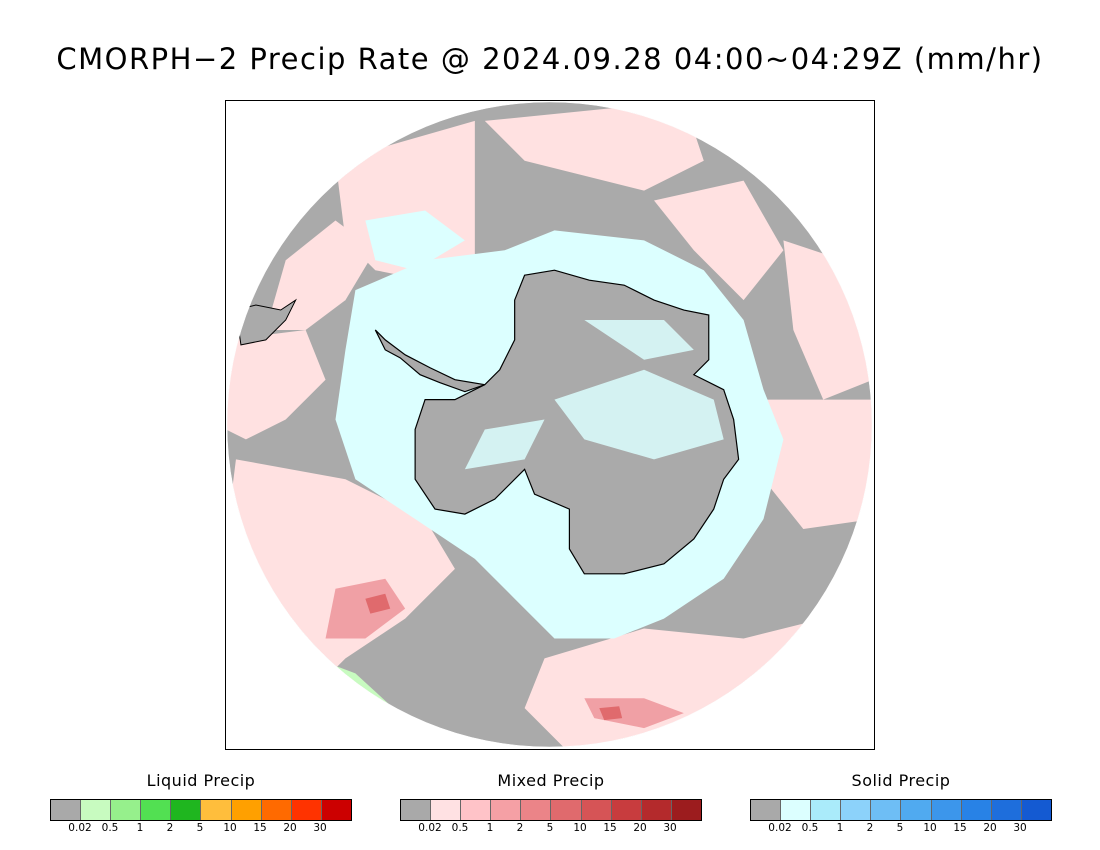 The height and width of the screenshot is (850, 1100). Describe the element at coordinates (594, 394) in the screenshot. I see `continental-snow-streaks` at that location.